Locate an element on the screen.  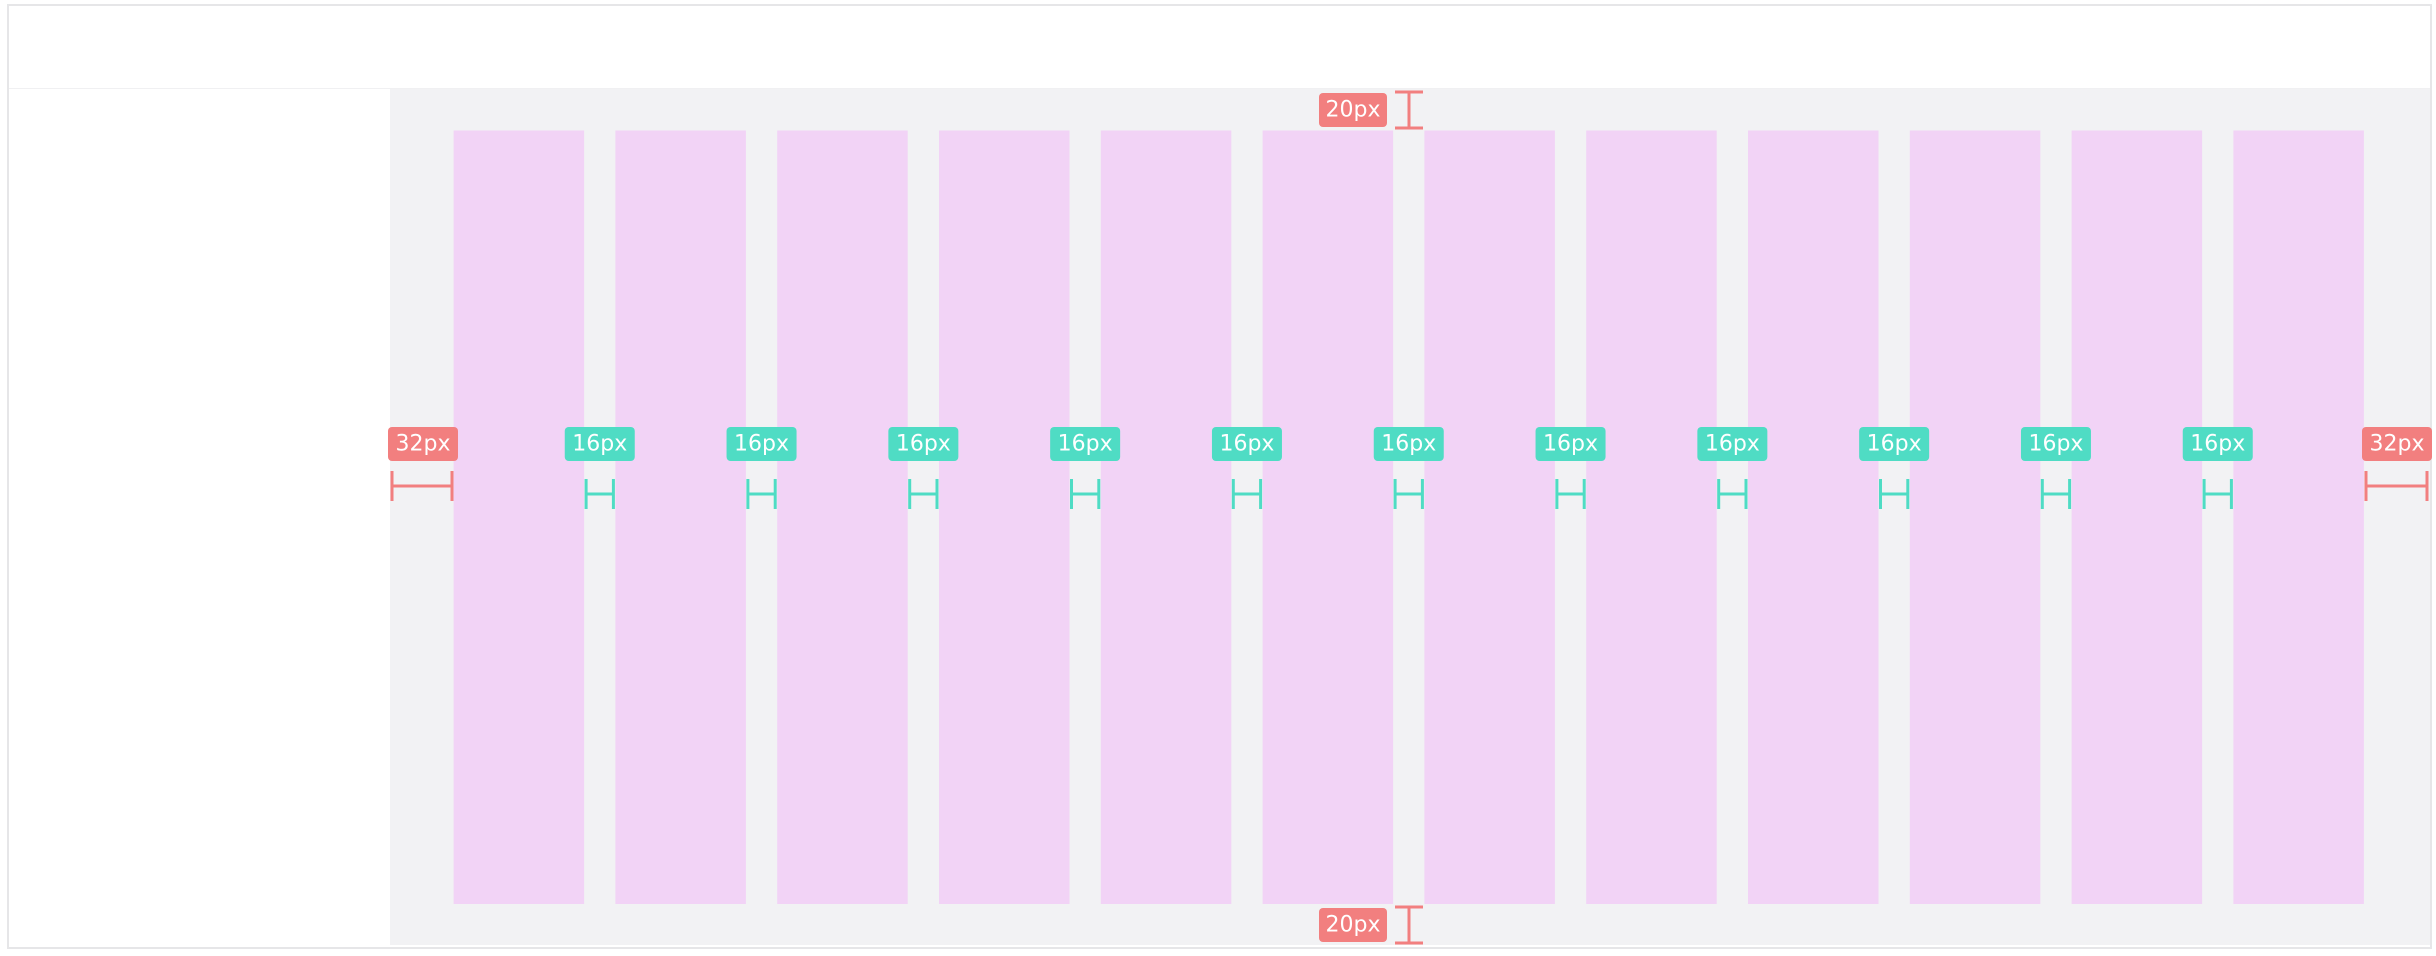
margin-top-label-badge is located at coordinates (1353, 110).